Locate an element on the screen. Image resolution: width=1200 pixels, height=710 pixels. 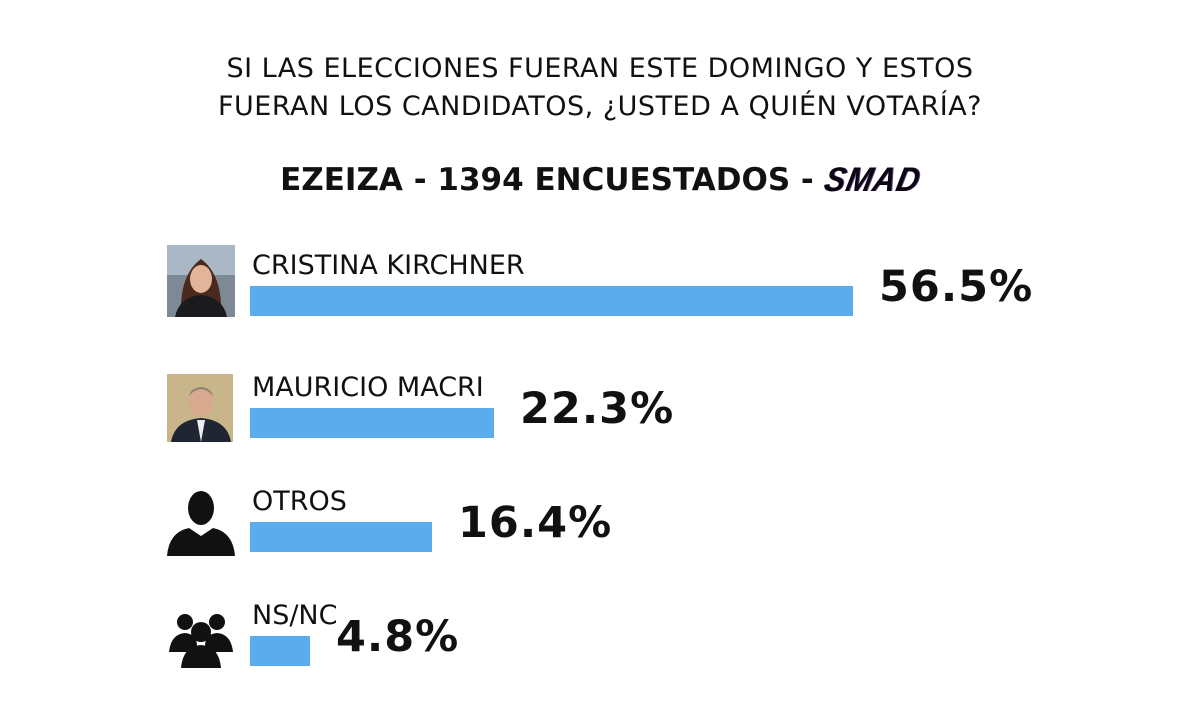
bar-label: CRISTINA KIRCHNER is located at coordinates (388, 265).